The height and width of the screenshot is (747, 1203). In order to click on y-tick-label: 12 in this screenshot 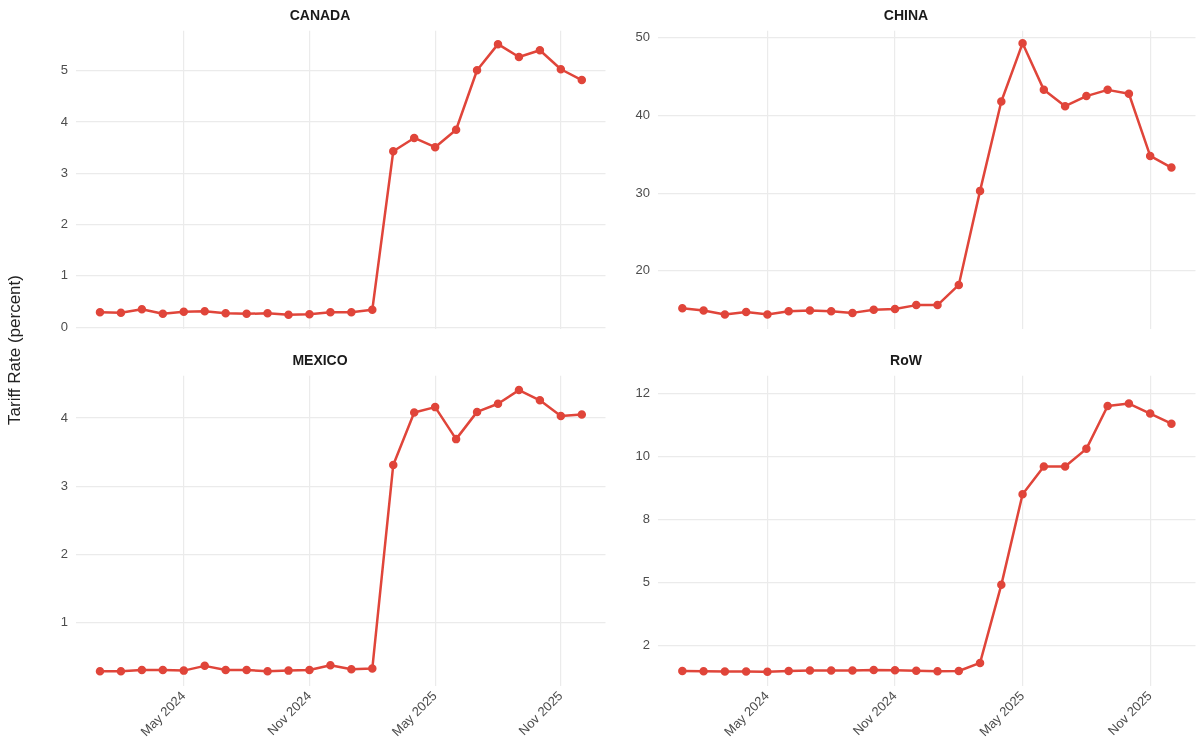, I will do `click(642, 393)`.